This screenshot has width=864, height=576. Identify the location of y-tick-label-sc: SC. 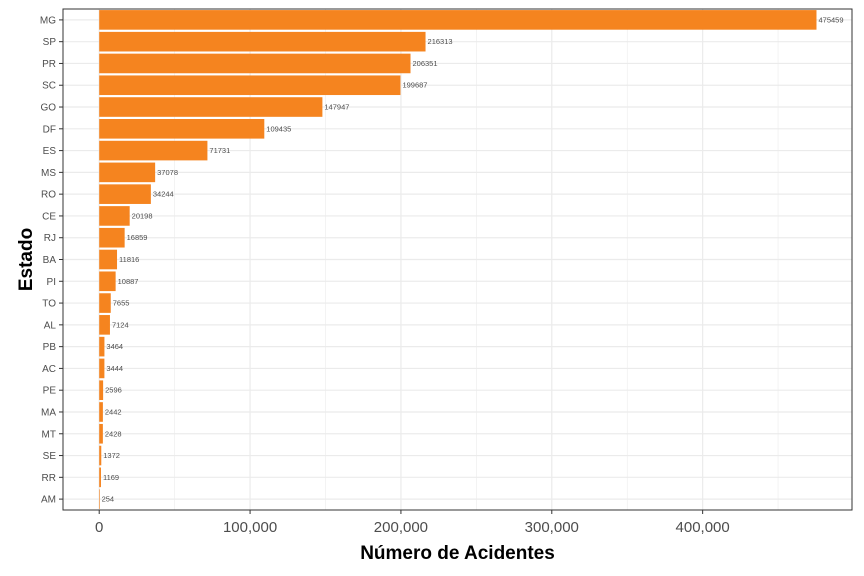
(49, 86).